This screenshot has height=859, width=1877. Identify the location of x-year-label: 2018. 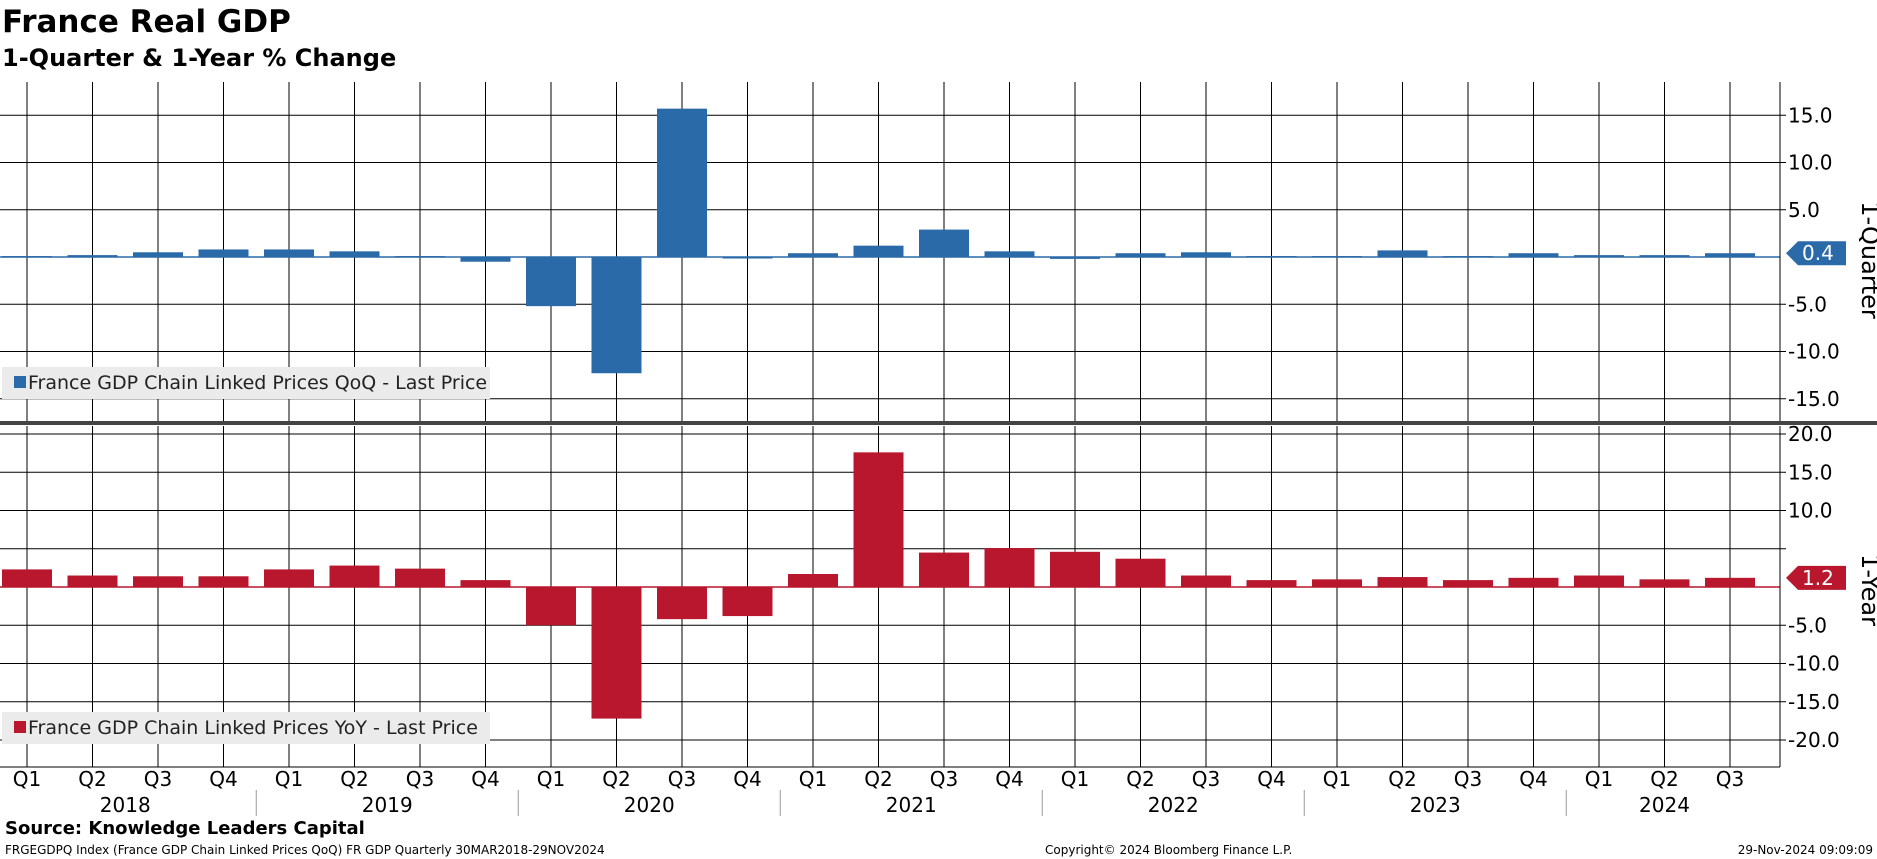
(125, 805).